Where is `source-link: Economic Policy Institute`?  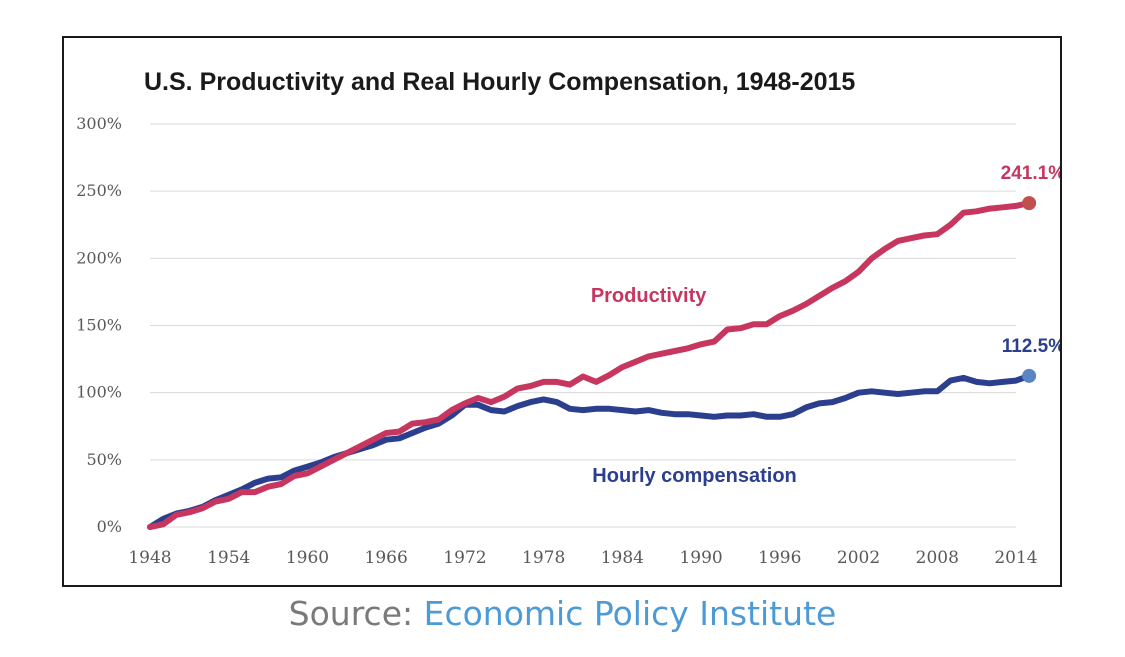 source-link: Economic Policy Institute is located at coordinates (630, 613).